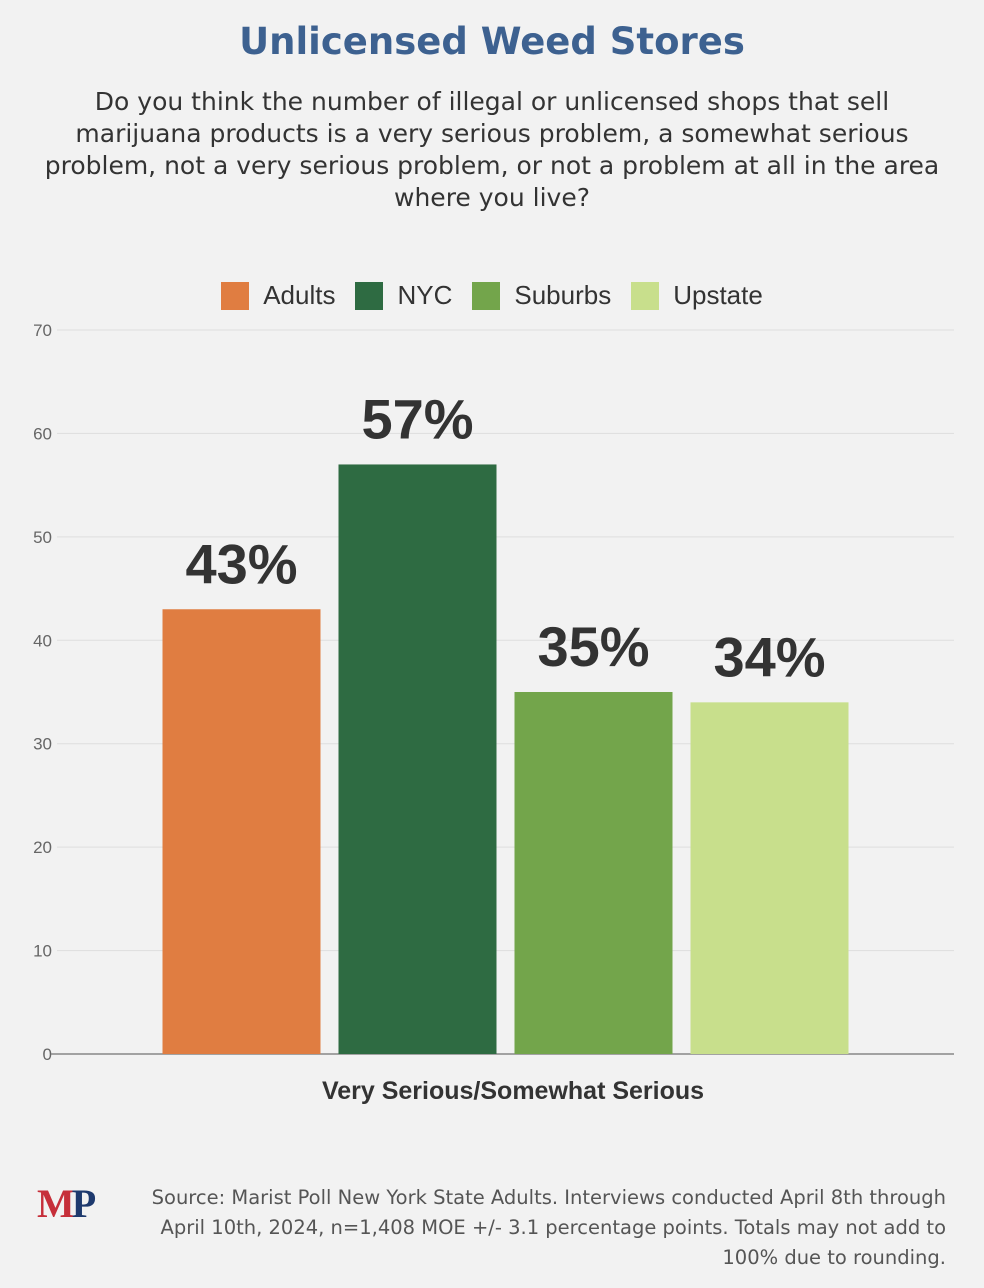 This screenshot has width=984, height=1288. What do you see at coordinates (593, 873) in the screenshot?
I see `bar-suburbs` at bounding box center [593, 873].